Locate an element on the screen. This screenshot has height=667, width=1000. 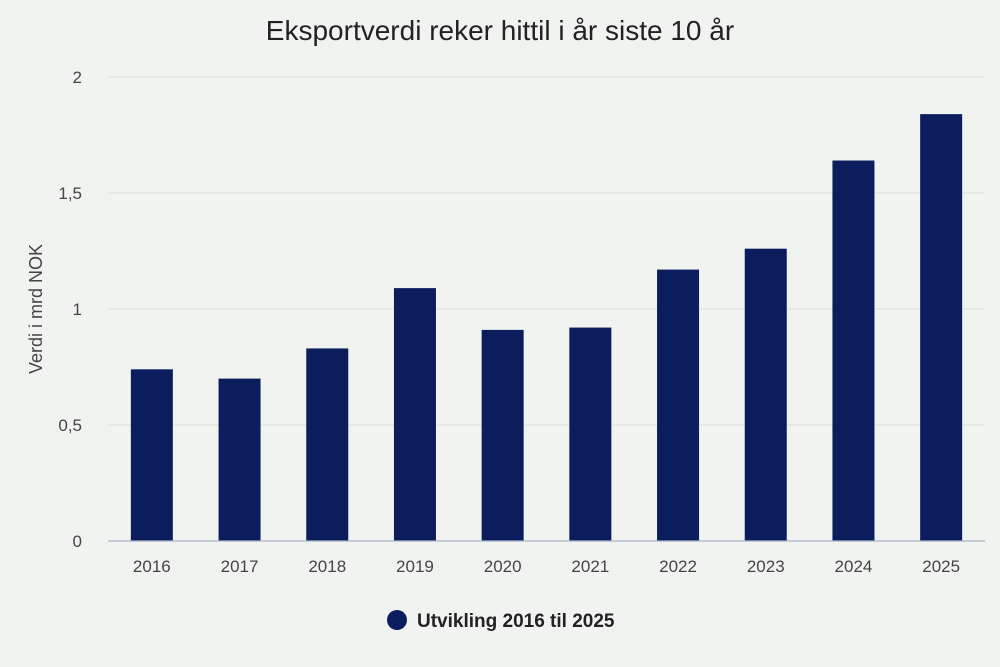
bar-2017 is located at coordinates (239, 459).